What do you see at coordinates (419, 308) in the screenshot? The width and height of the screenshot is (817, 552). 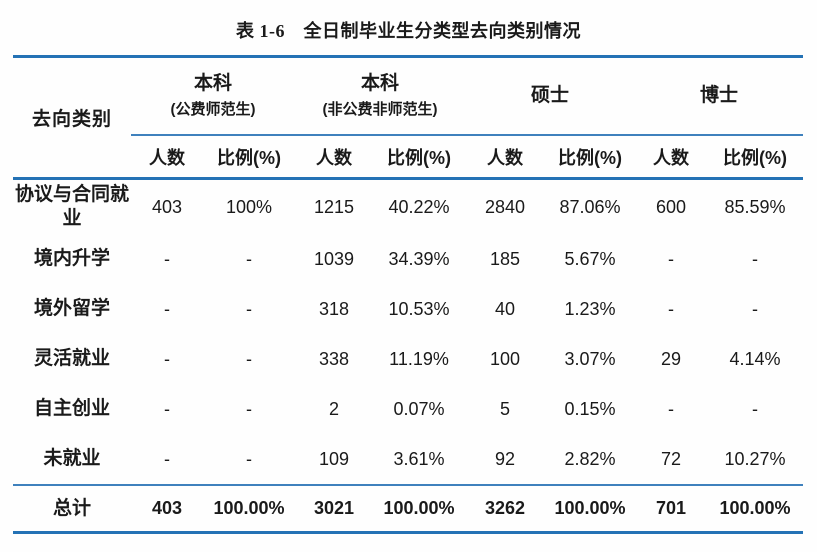 I see `cell: 10.53%` at bounding box center [419, 308].